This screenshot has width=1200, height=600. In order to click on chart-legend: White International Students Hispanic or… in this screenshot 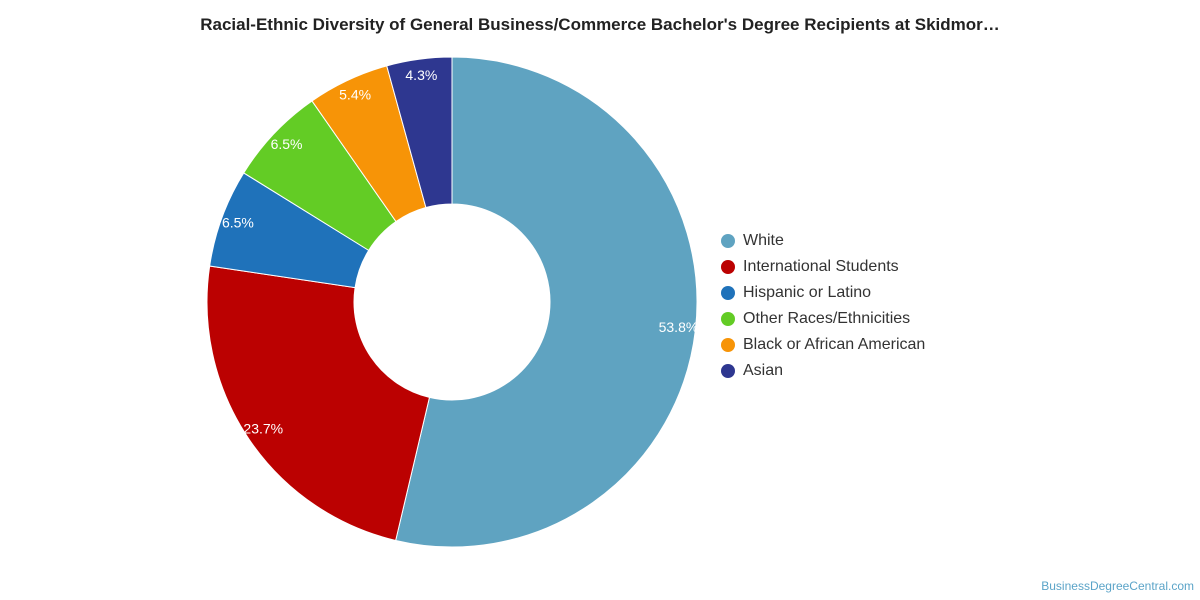, I will do `click(823, 306)`.